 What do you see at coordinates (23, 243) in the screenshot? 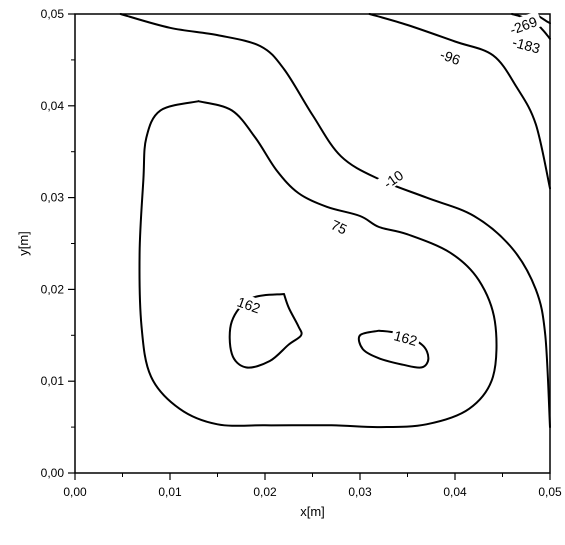
I see `y-axis-label: y[m]` at bounding box center [23, 243].